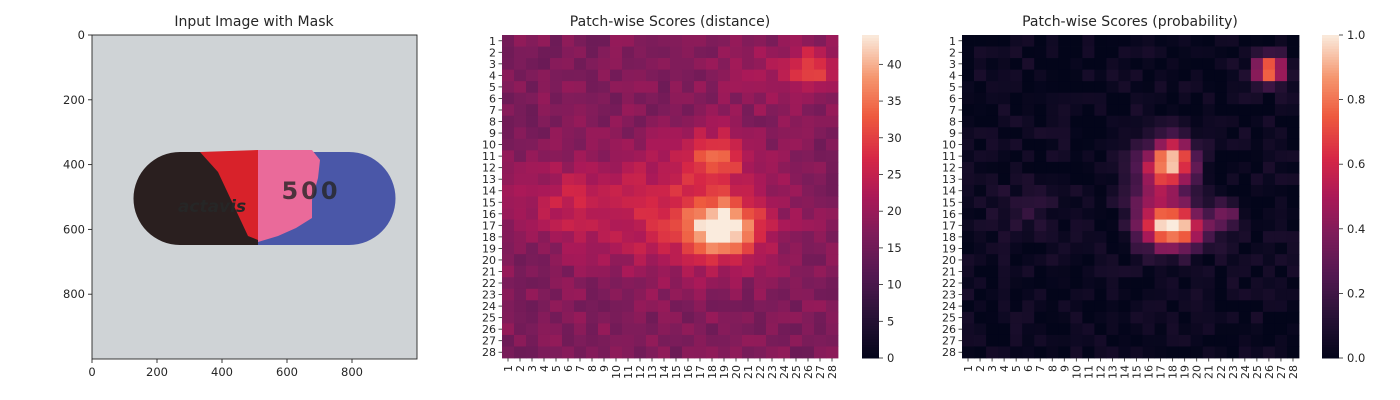  I want to click on y-tick-label: 7, so click(492, 110).